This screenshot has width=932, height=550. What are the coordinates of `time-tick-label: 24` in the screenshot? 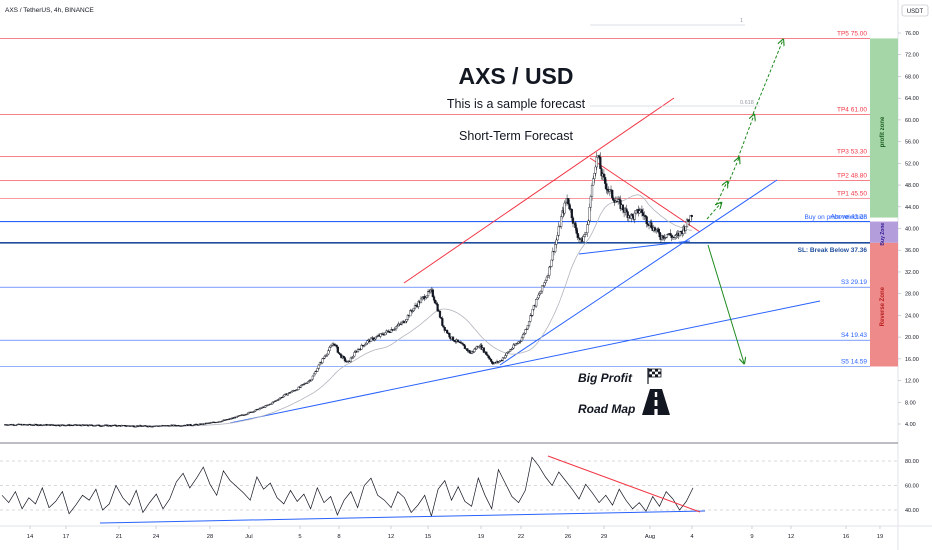 It's located at (156, 537).